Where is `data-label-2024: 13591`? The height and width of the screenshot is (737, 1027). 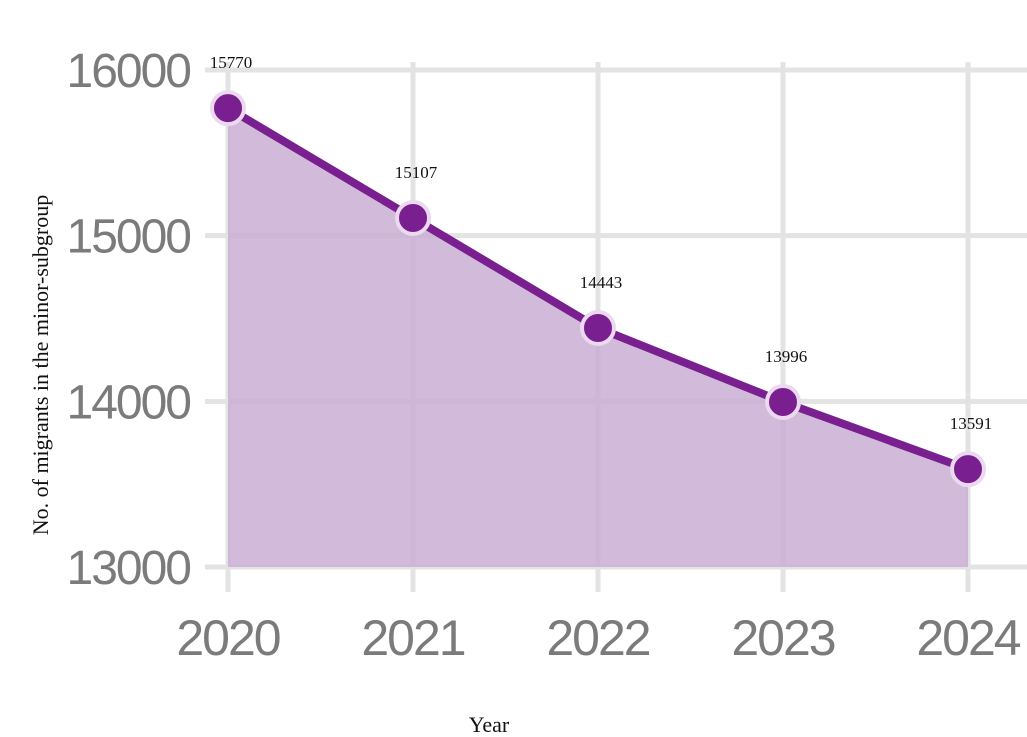
data-label-2024: 13591 is located at coordinates (971, 423).